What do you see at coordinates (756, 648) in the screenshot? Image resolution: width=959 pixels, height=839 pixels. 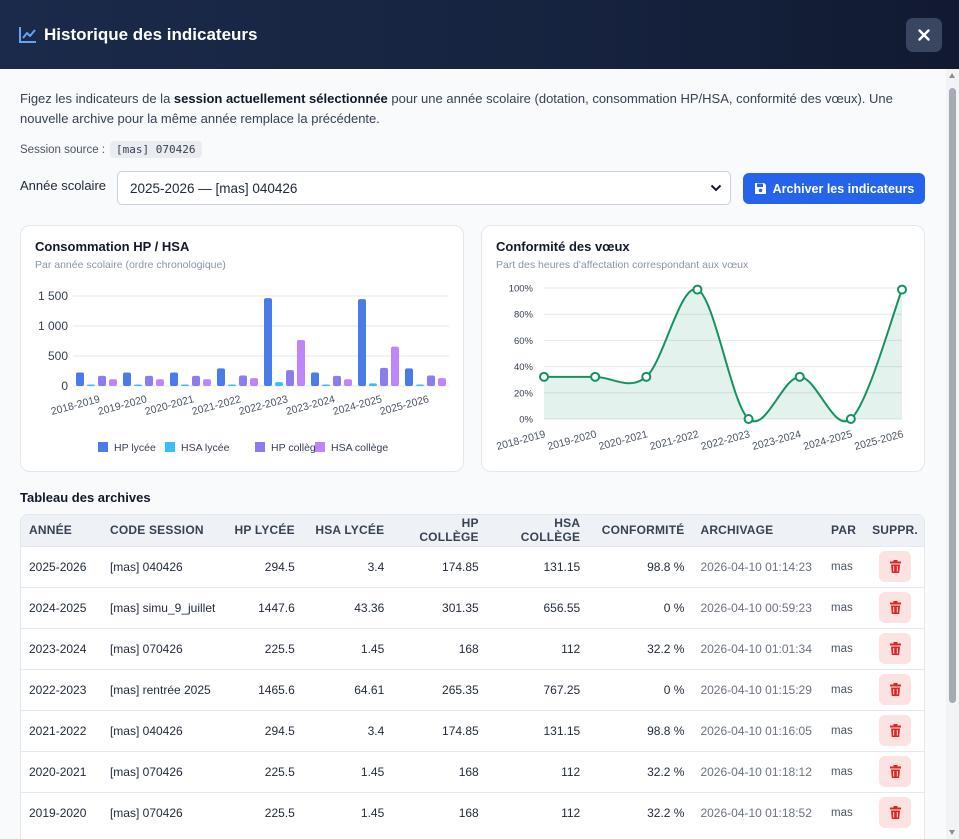 I see `table-cell: 2026-04-10 01:01:34` at bounding box center [756, 648].